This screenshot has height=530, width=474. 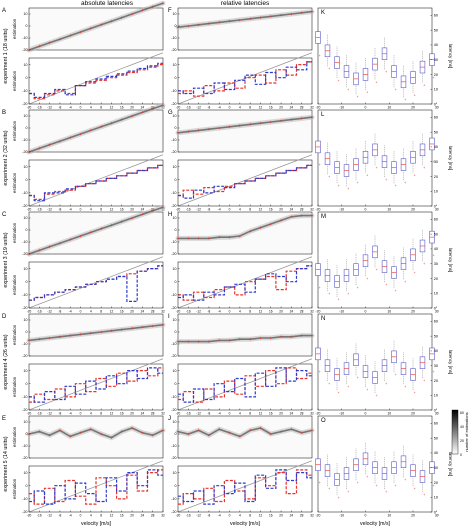 What do you see at coordinates (240, 413) in the screenshot?
I see `x-tick-label-I: 4` at bounding box center [240, 413].